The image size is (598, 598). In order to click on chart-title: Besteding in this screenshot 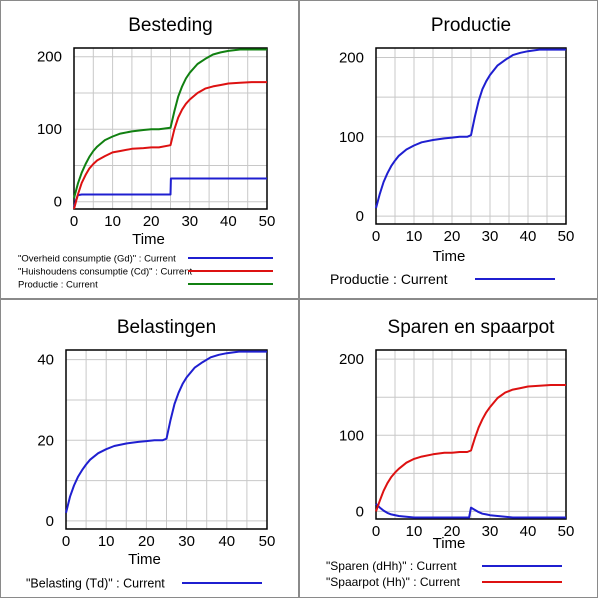, I will do `click(170, 25)`.